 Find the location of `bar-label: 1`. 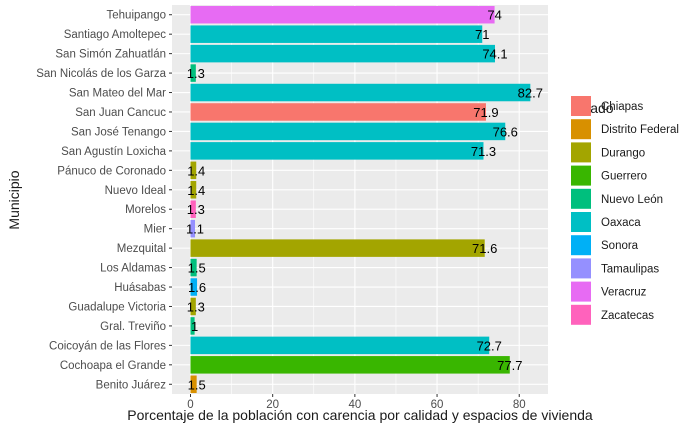

bar-label: 1 is located at coordinates (194, 326).